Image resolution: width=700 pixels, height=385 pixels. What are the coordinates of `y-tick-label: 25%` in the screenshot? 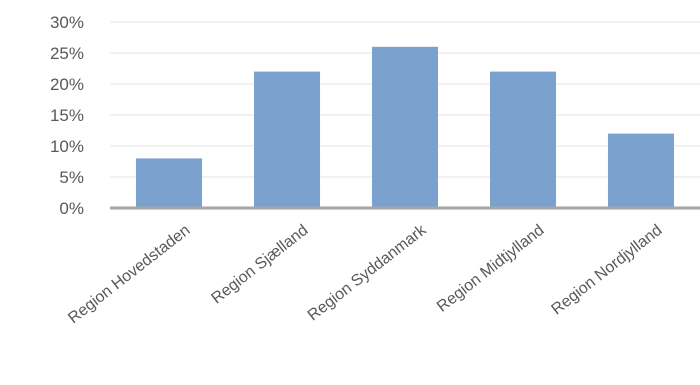 It's located at (67, 53).